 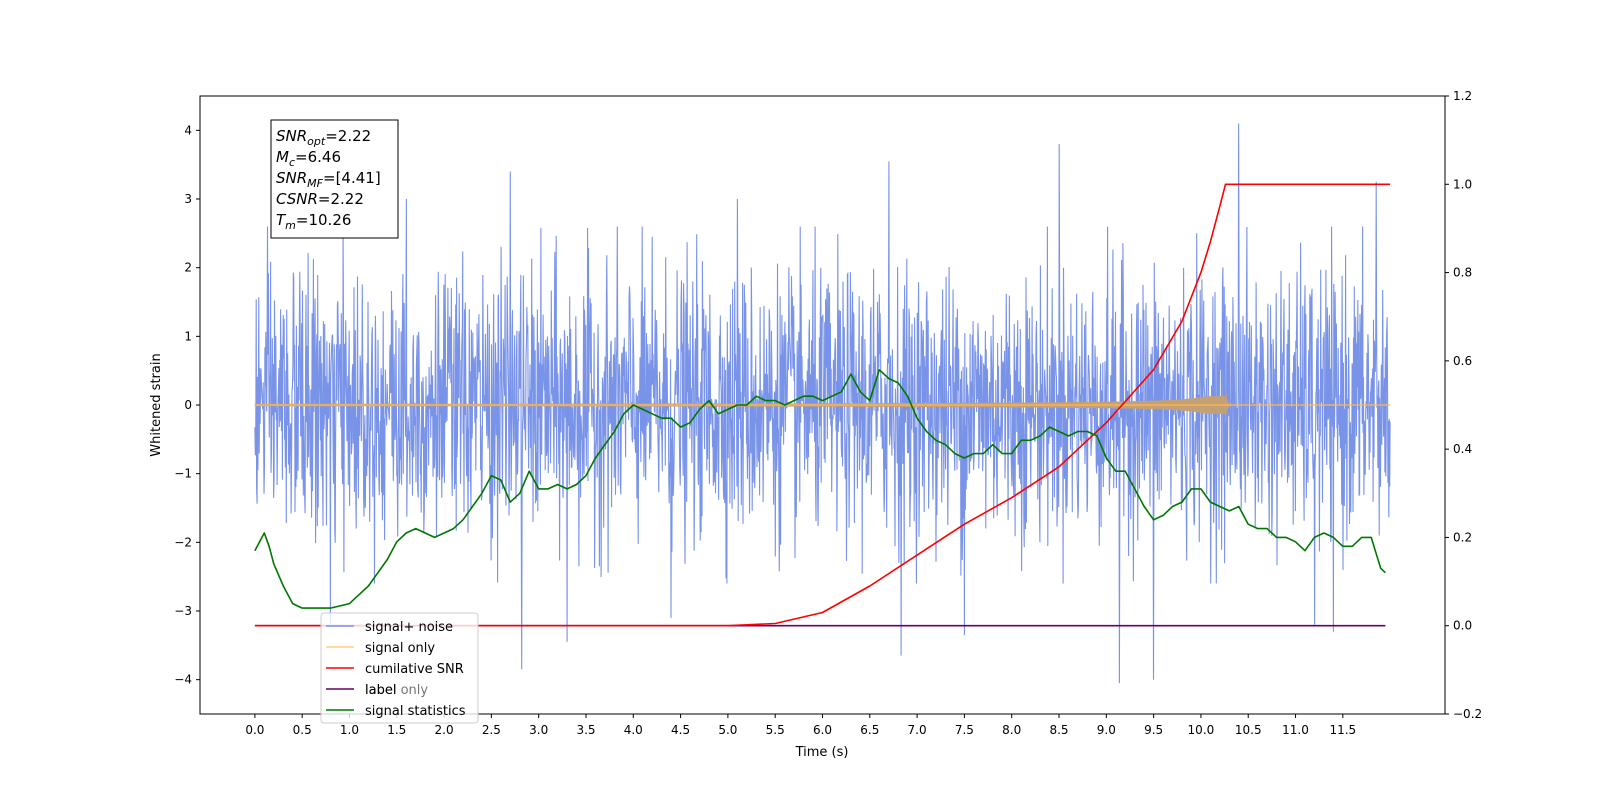 I want to click on annotation-line: Mc=6.46, so click(x=308, y=158).